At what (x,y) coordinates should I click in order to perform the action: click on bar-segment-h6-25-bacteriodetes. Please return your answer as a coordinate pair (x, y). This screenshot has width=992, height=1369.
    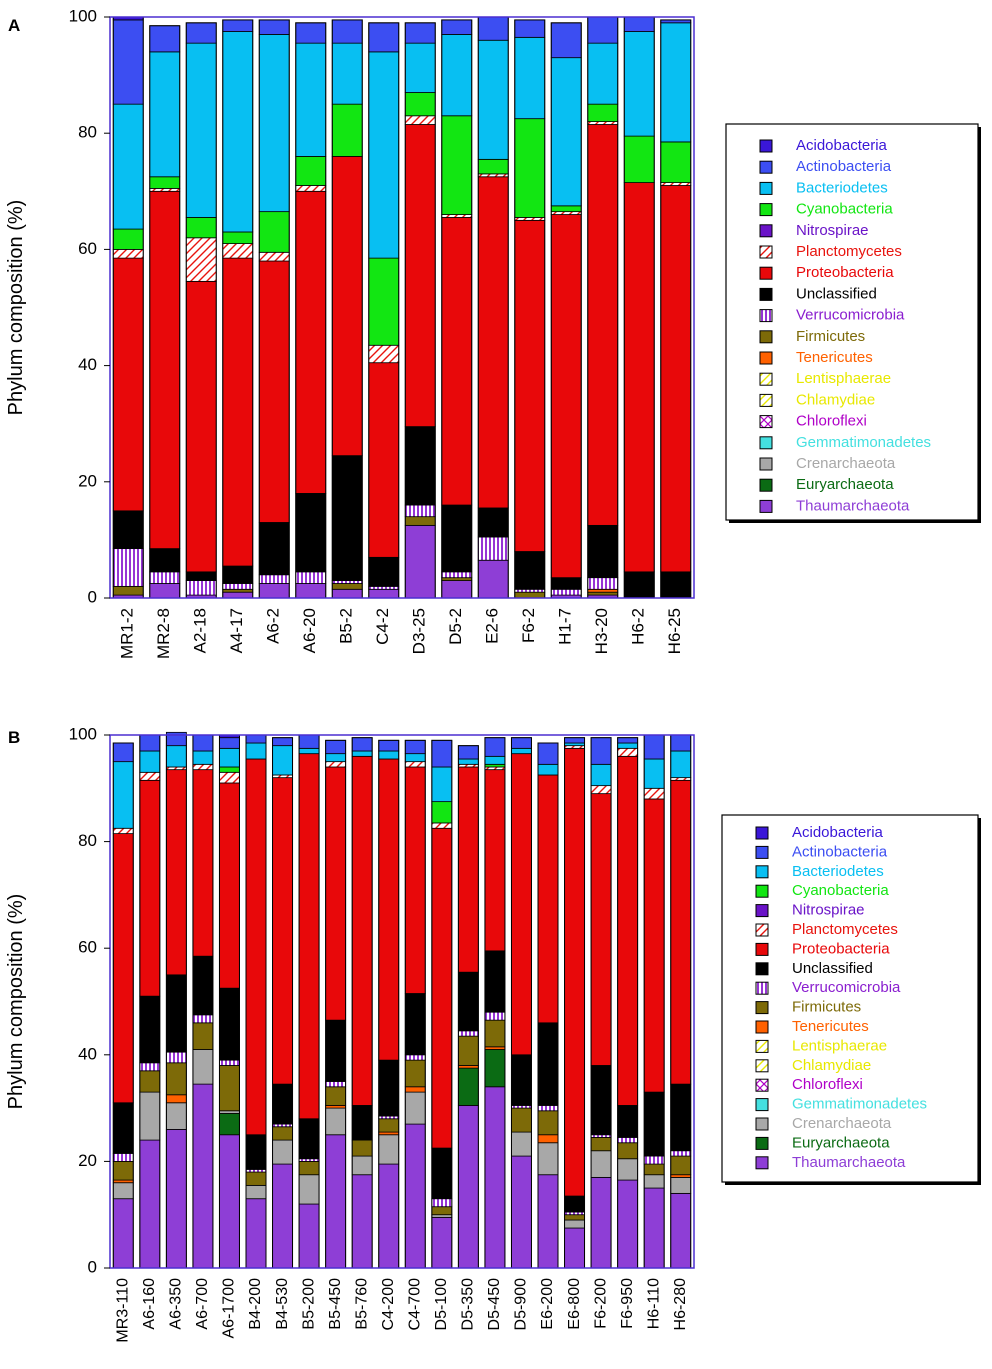
    Looking at the image, I should click on (676, 82).